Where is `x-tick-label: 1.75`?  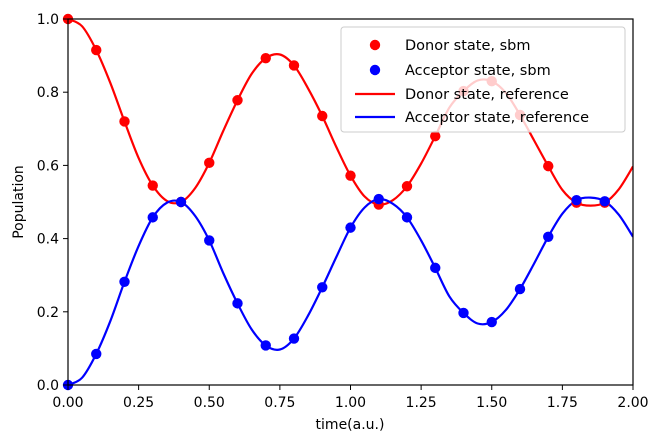 x-tick-label: 1.75 is located at coordinates (562, 403).